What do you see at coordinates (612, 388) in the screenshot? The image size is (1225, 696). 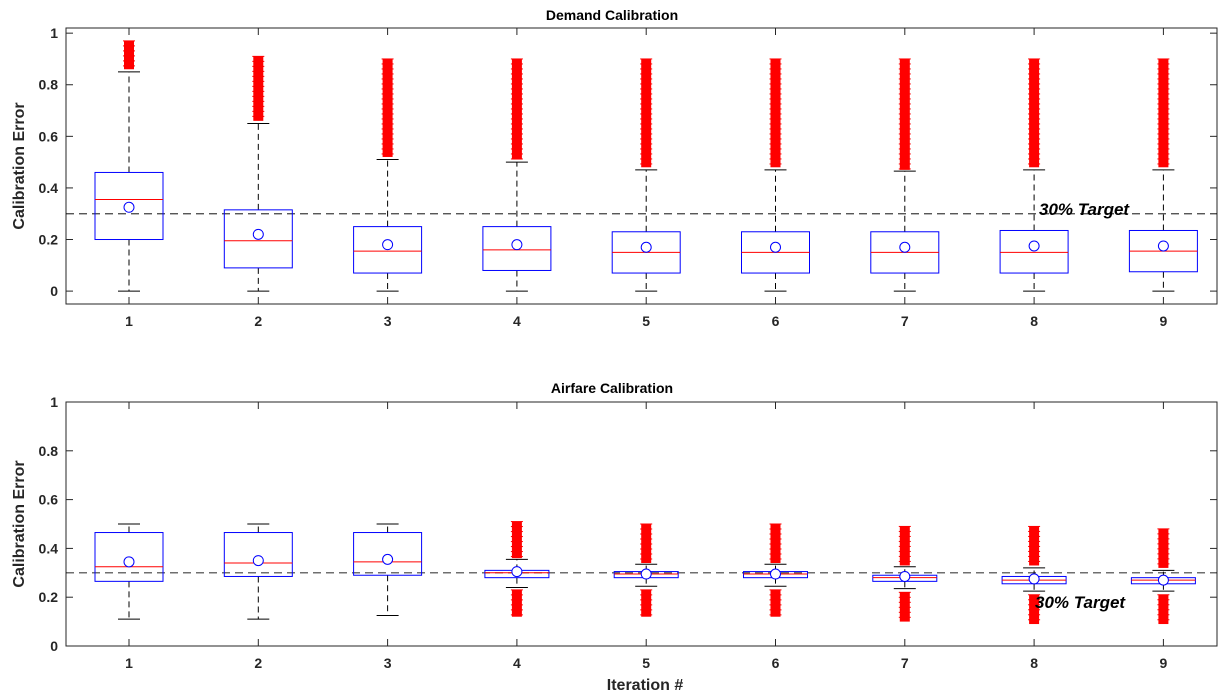 I see `airfare-title: Airfare Calibration` at bounding box center [612, 388].